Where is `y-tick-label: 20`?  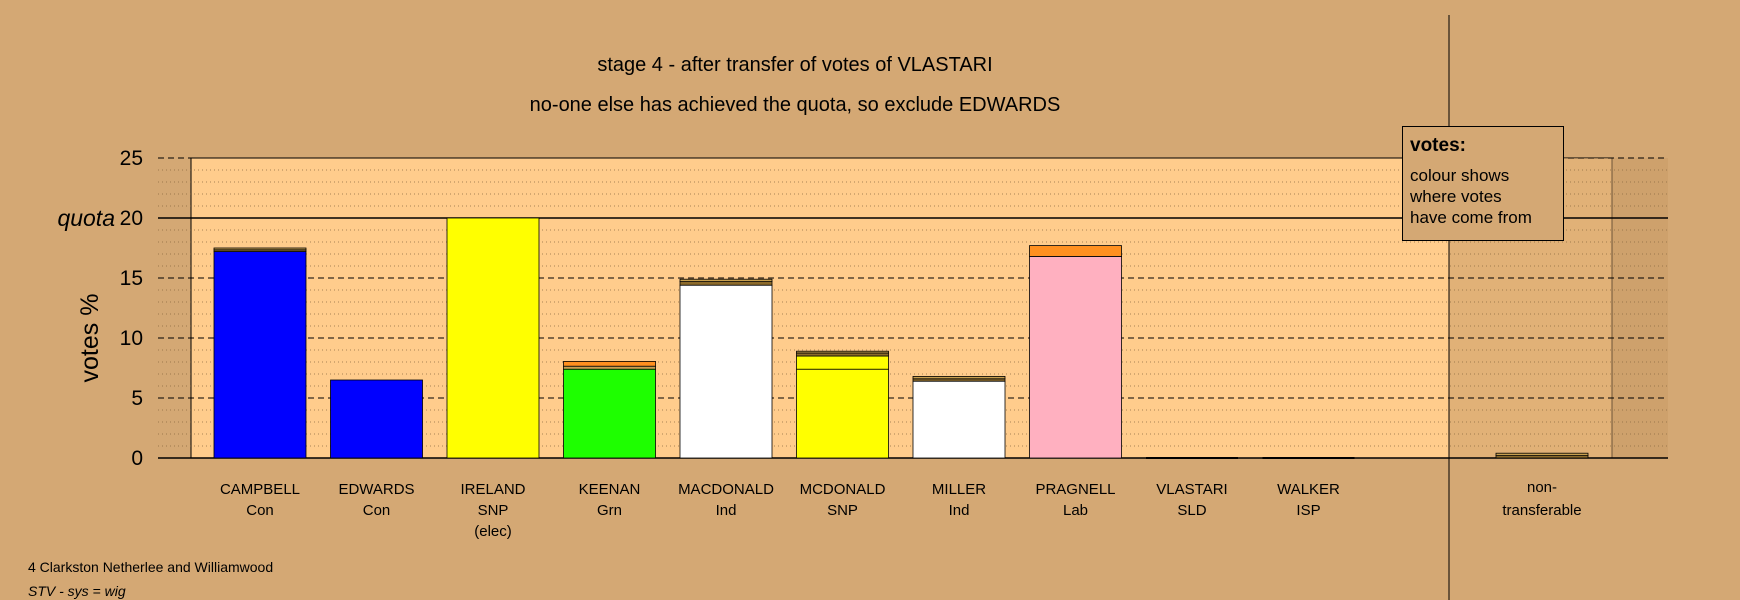 y-tick-label: 20 is located at coordinates (131, 218).